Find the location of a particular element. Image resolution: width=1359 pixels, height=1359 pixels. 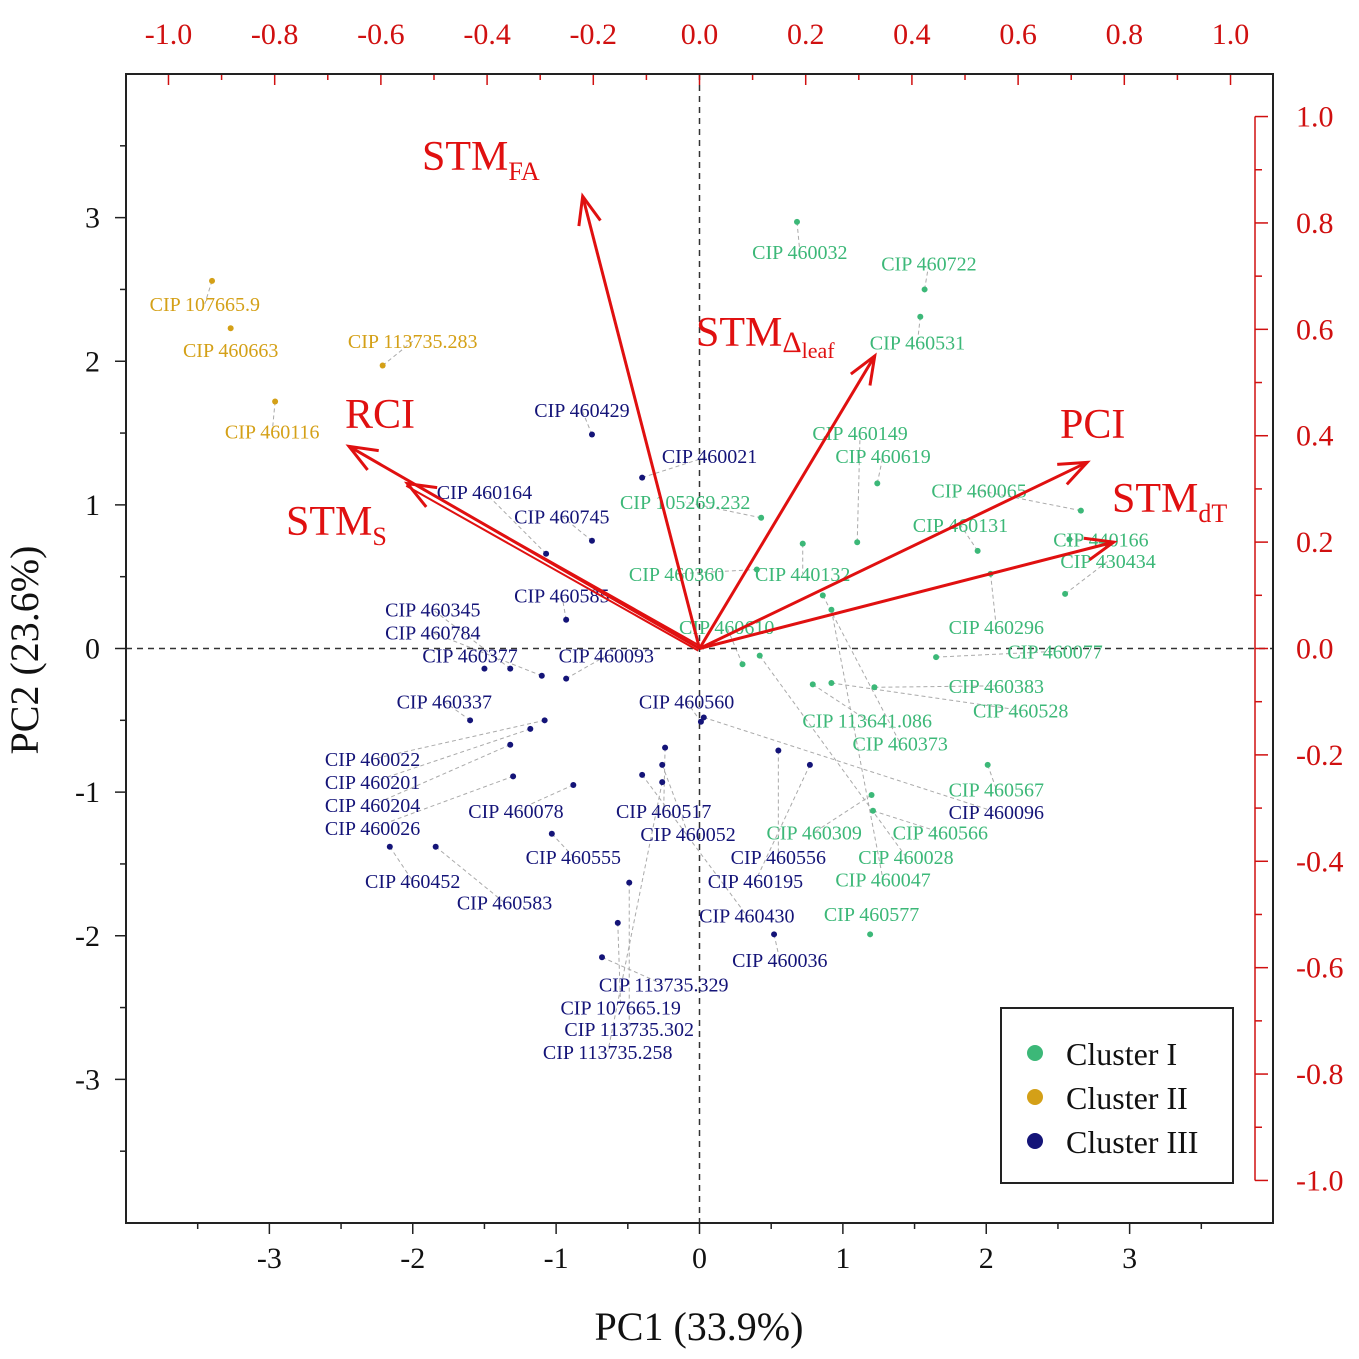

y-tick-label: 2 is located at coordinates (92, 361).